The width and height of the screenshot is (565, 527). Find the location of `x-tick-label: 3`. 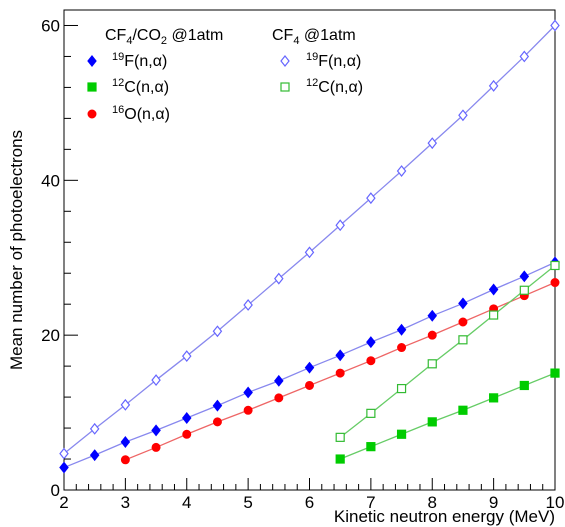

x-tick-label: 3 is located at coordinates (125, 502).